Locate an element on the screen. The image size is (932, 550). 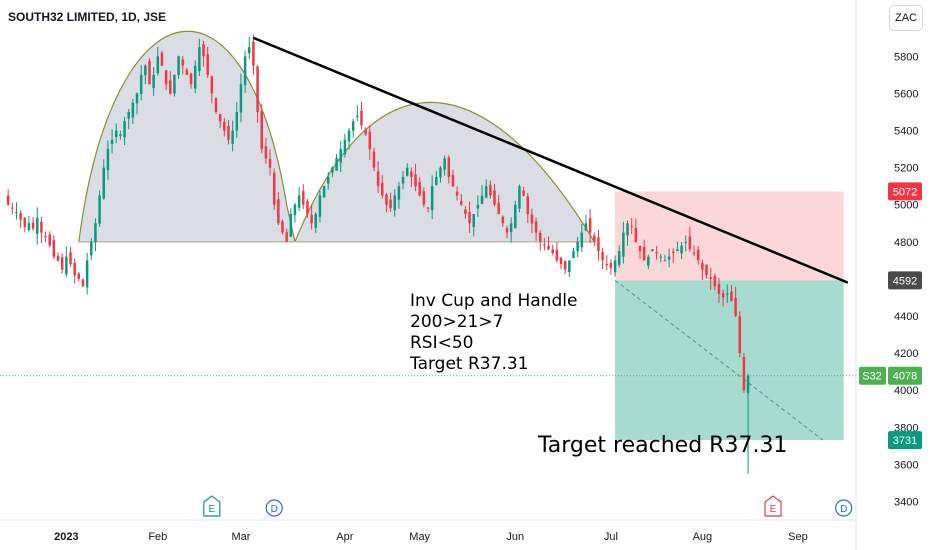
earnings-event-icon: E is located at coordinates (212, 506).